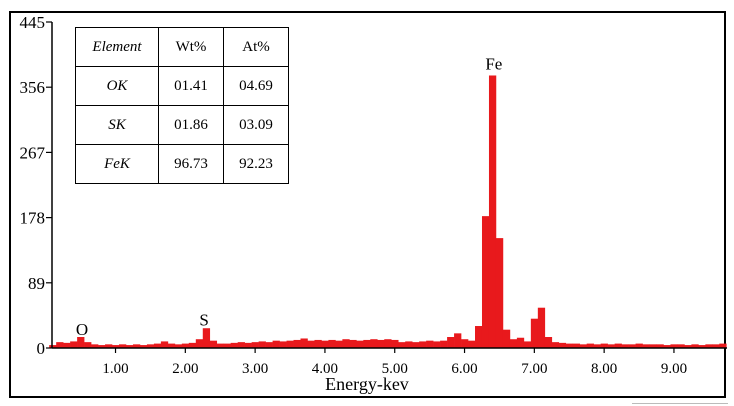 Image resolution: width=734 pixels, height=406 pixels. Describe the element at coordinates (191, 47) in the screenshot. I see `header-wt: Wt%` at that location.